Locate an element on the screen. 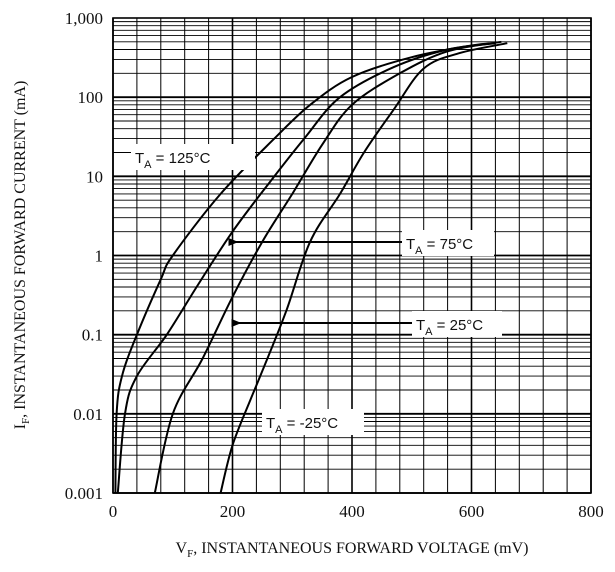 This screenshot has height=572, width=615. series-label-rest: = 75°C is located at coordinates (448, 244).